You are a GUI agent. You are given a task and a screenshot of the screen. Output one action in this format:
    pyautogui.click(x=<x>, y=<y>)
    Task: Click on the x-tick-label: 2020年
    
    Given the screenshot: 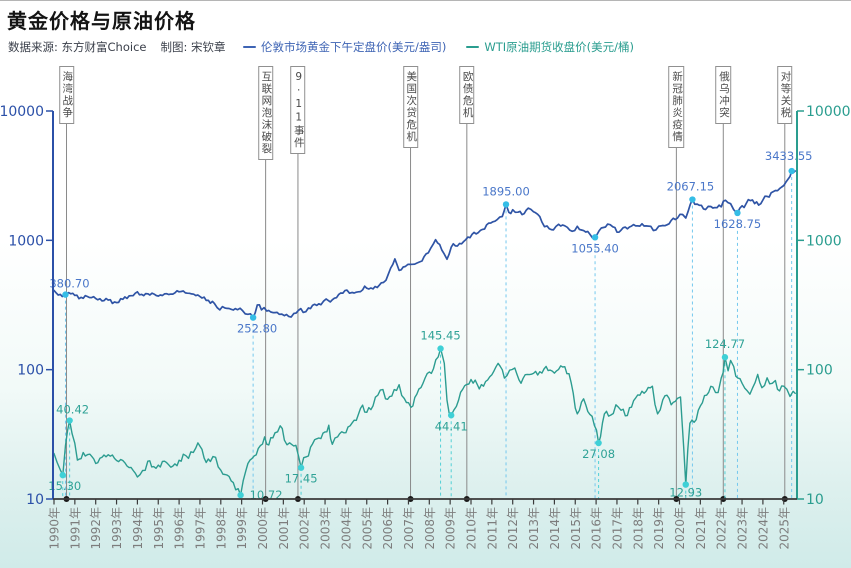 What is the action you would take?
    pyautogui.click(x=680, y=528)
    